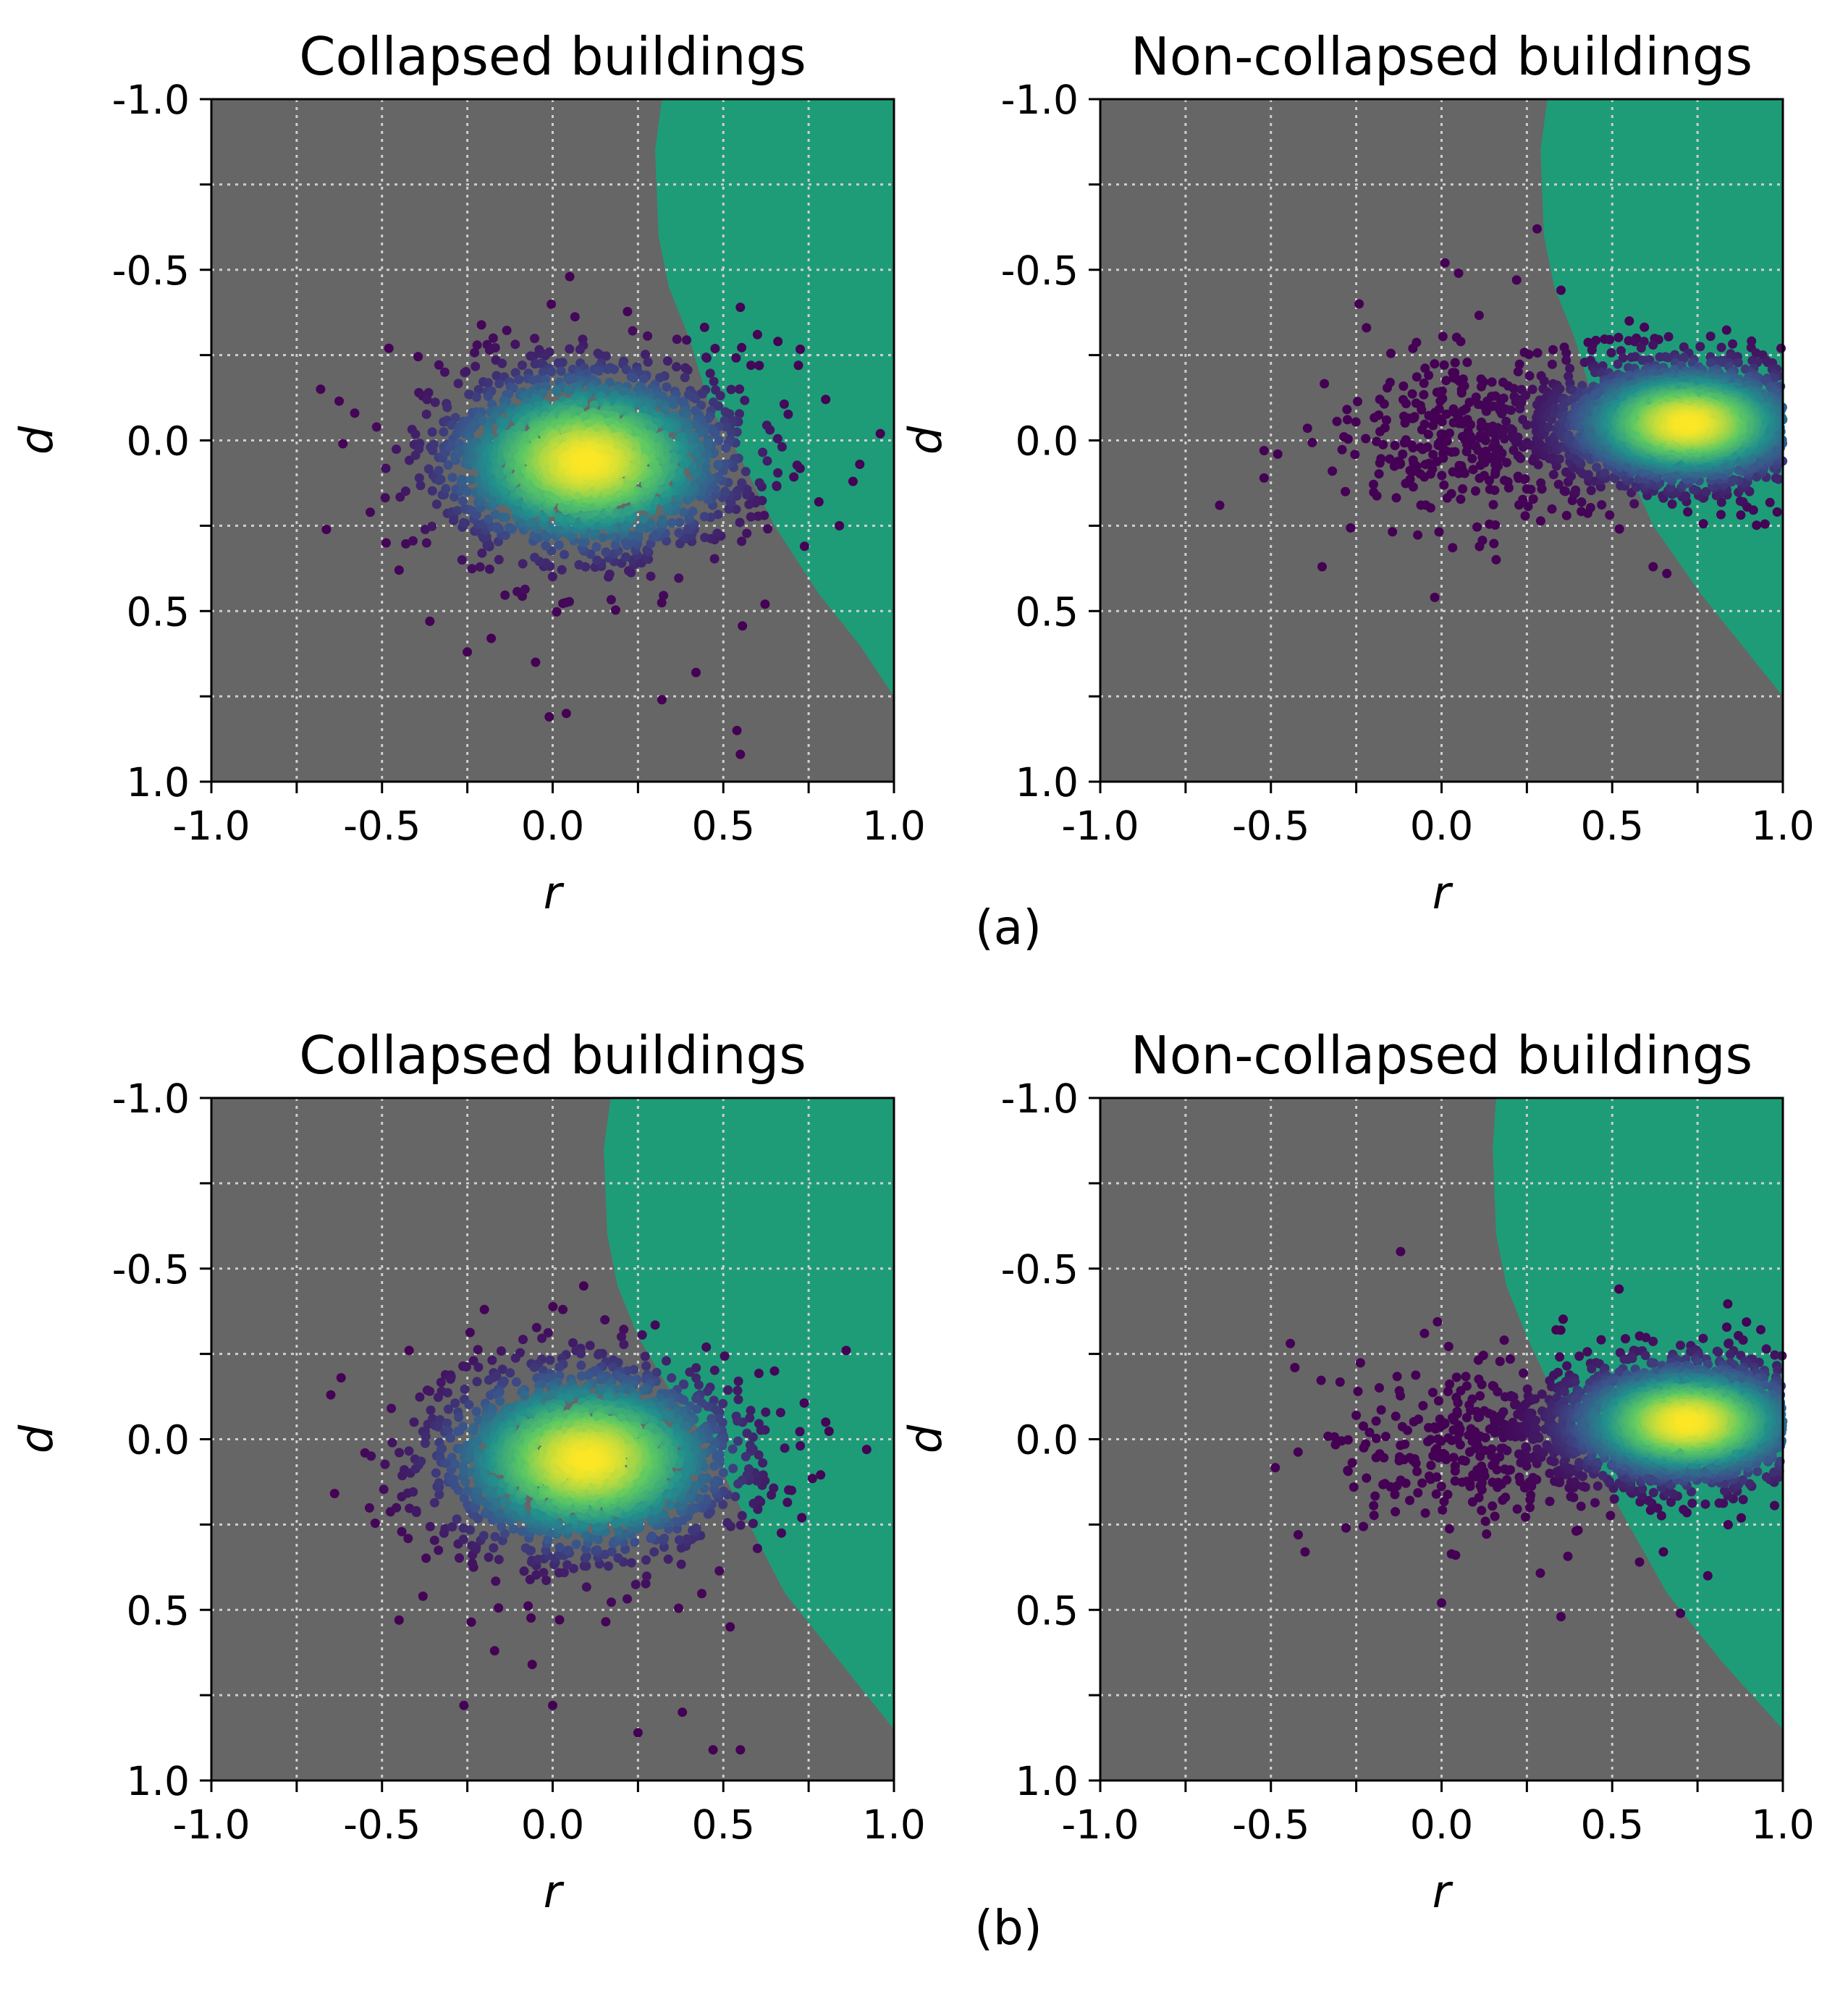 The width and height of the screenshot is (1848, 2015). I want to click on y-tick-label: -0.5, so click(151, 271).